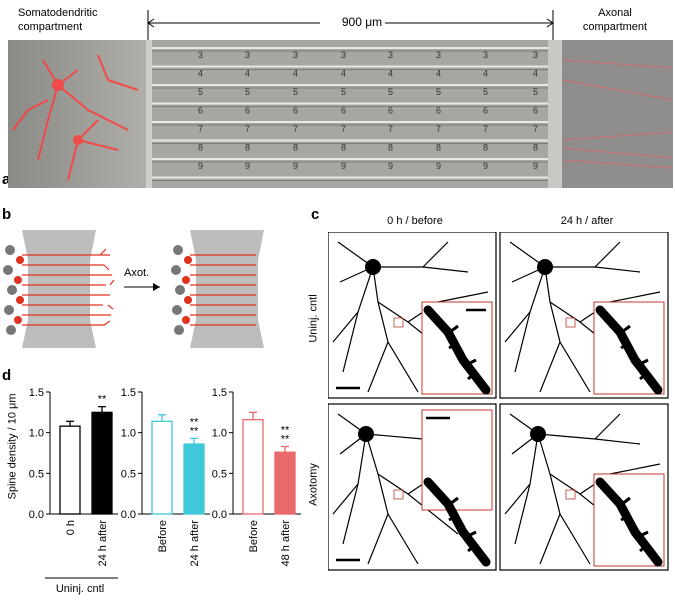 The width and height of the screenshot is (675, 600). I want to click on bar-chart-2: 0.0 0.5 1.0 1.5 Before 24 h after ****, so click(165, 476).